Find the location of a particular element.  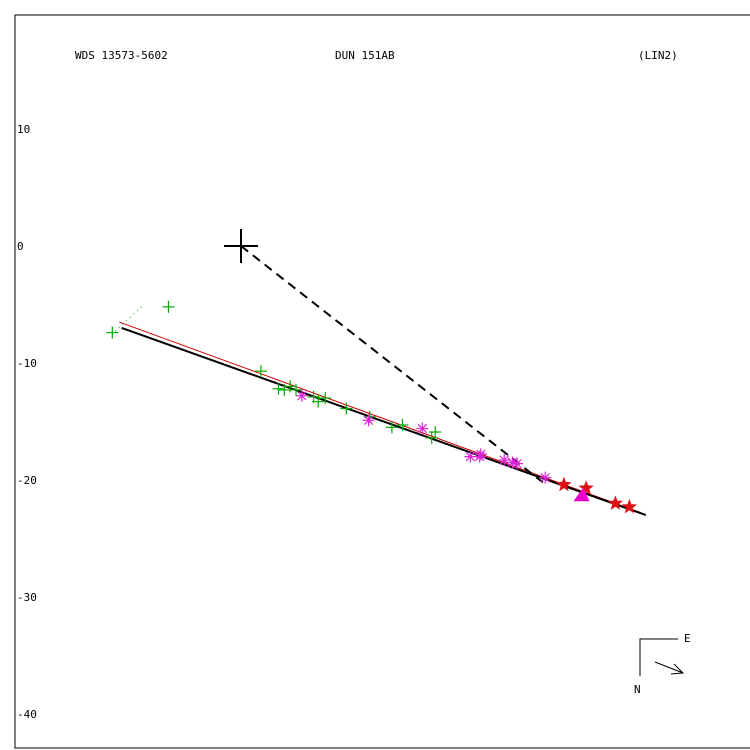

y-tick-label: -20 is located at coordinates (27, 480).